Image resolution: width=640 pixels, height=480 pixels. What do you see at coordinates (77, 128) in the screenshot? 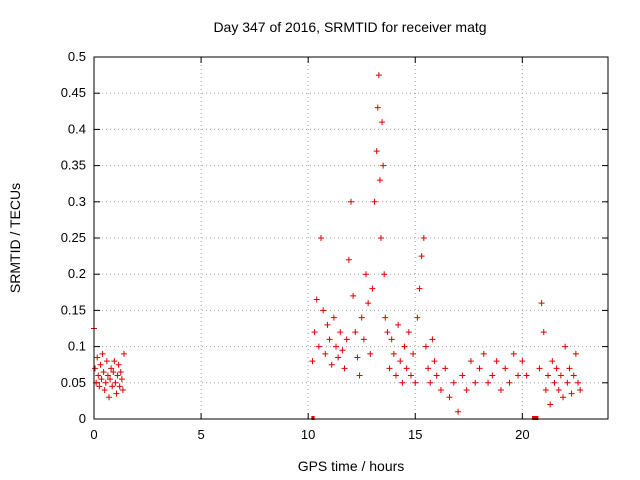
I see `y-tick-label: 0.4` at bounding box center [77, 128].